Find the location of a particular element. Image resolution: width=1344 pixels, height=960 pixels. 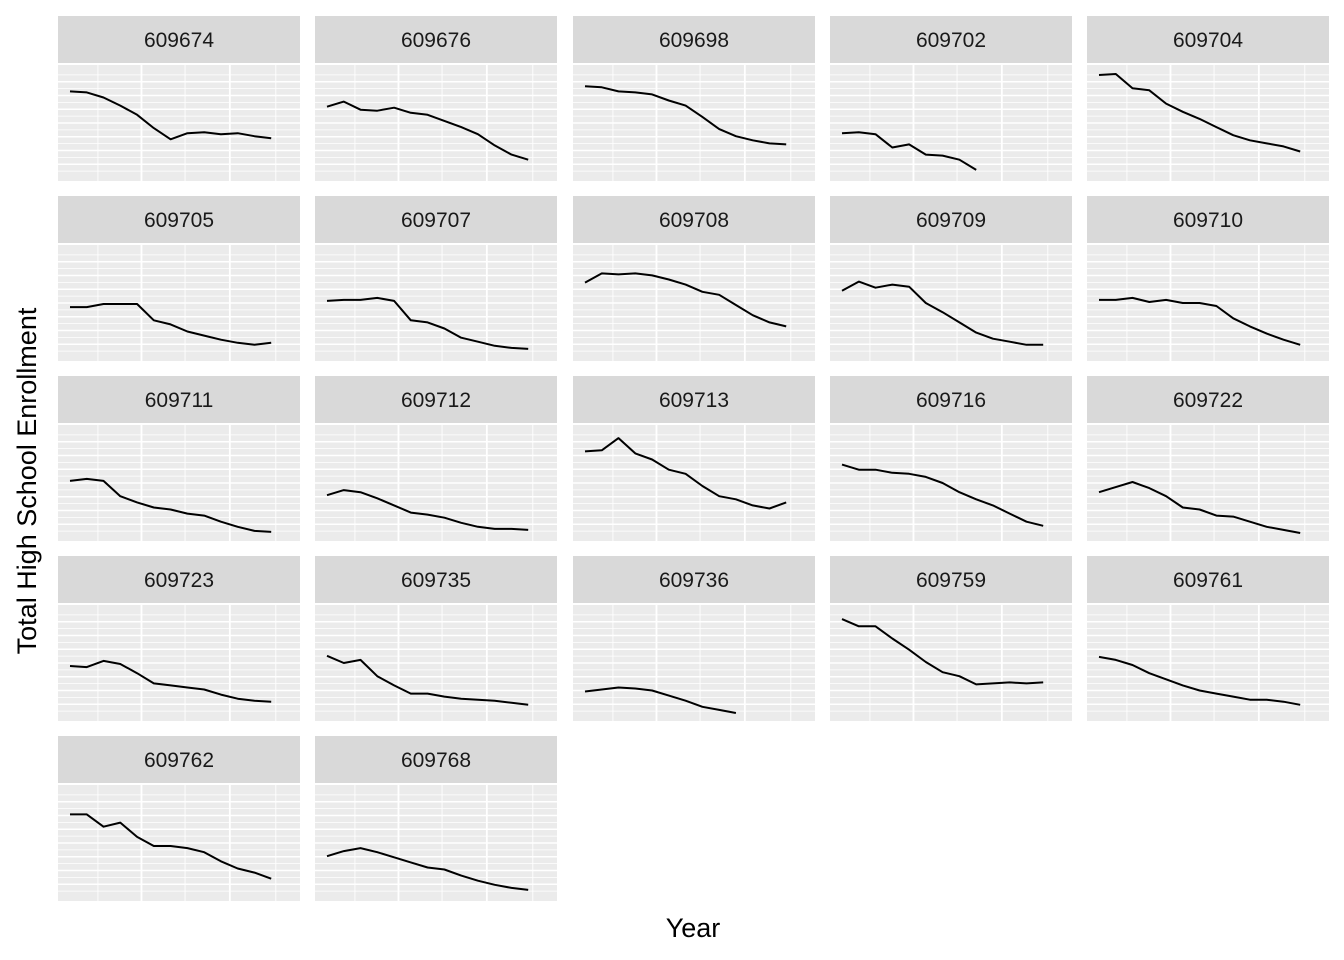

facet-panel-609768: 609768 is located at coordinates (436, 818).